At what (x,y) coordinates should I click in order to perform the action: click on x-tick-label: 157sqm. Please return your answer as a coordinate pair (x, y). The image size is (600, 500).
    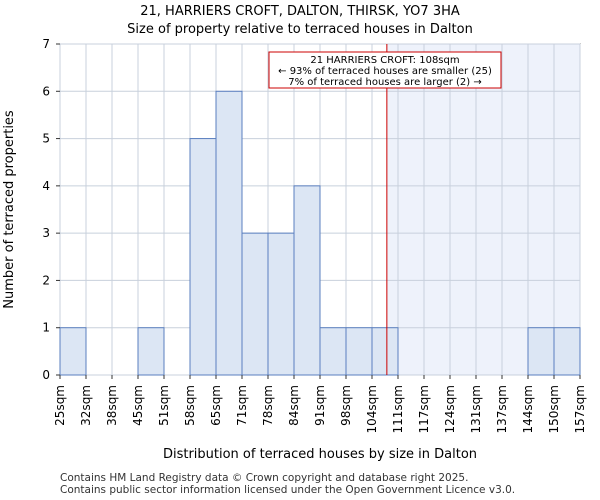
    Looking at the image, I should click on (580, 409).